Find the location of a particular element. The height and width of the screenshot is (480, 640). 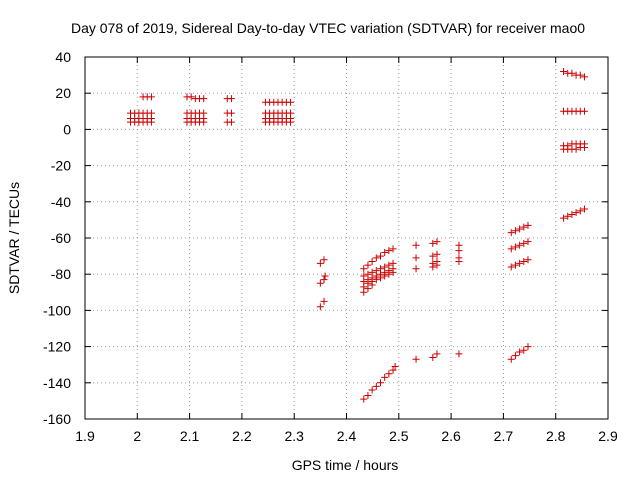

y-tick-label: 0 is located at coordinates (67, 129).